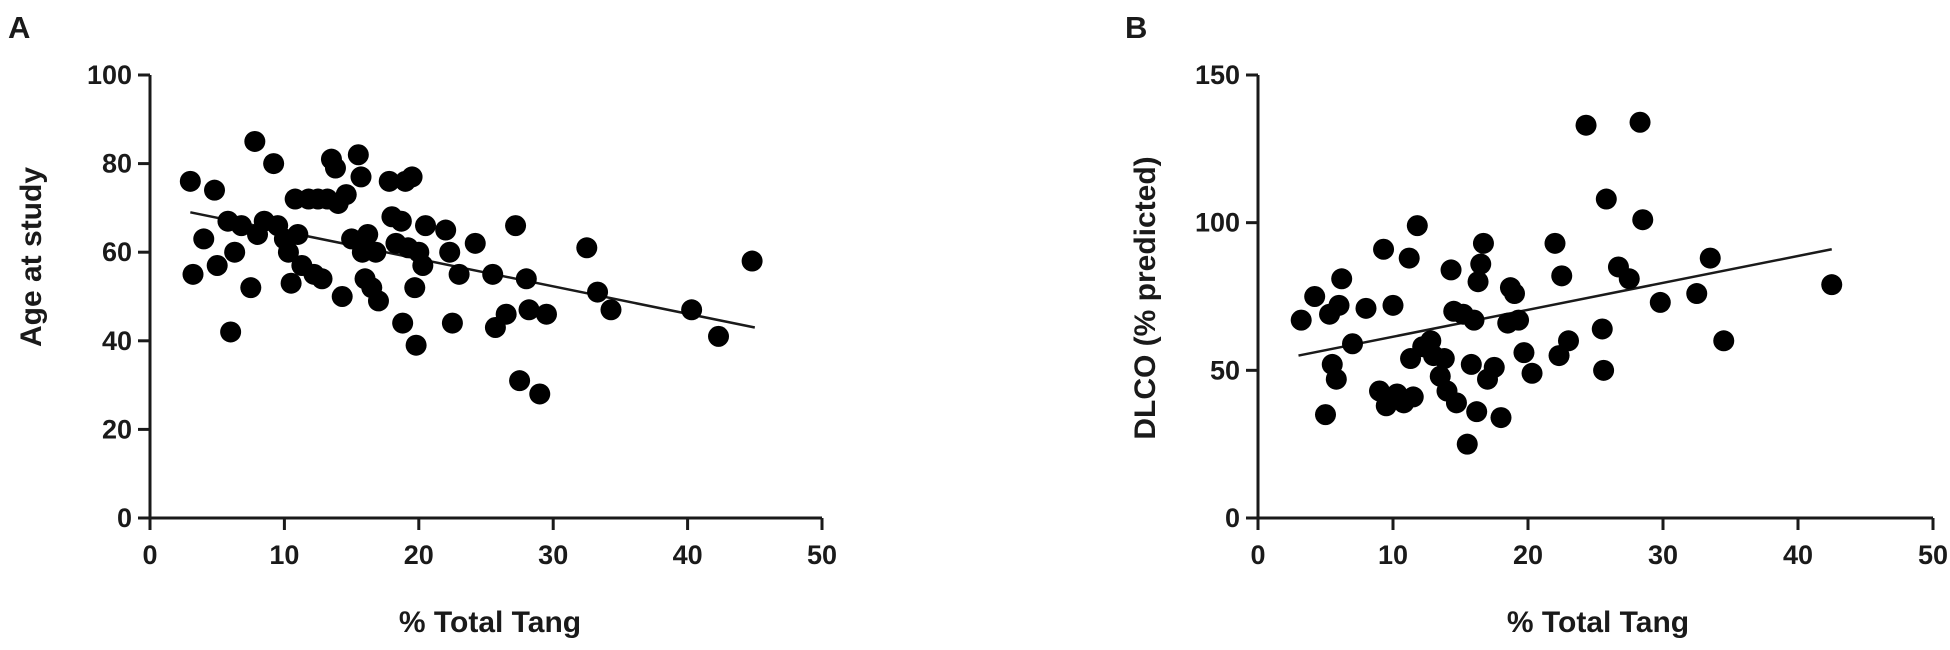  I want to click on panel-b-x-tick-label: 30, so click(1663, 555).